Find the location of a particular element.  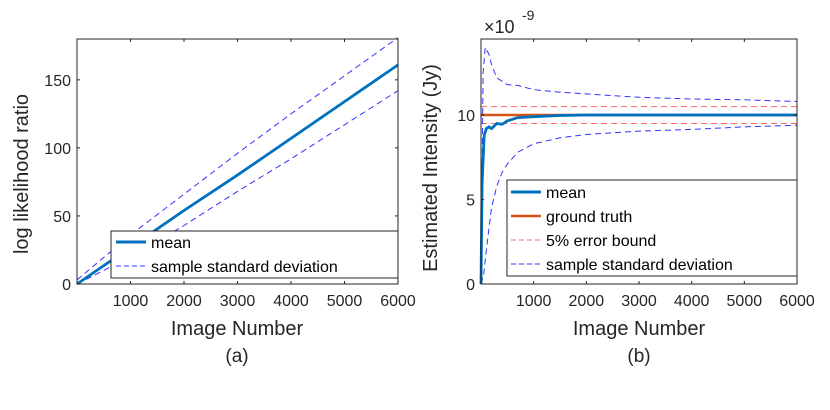

panel-b-xtick-label: 5000 is located at coordinates (745, 301).